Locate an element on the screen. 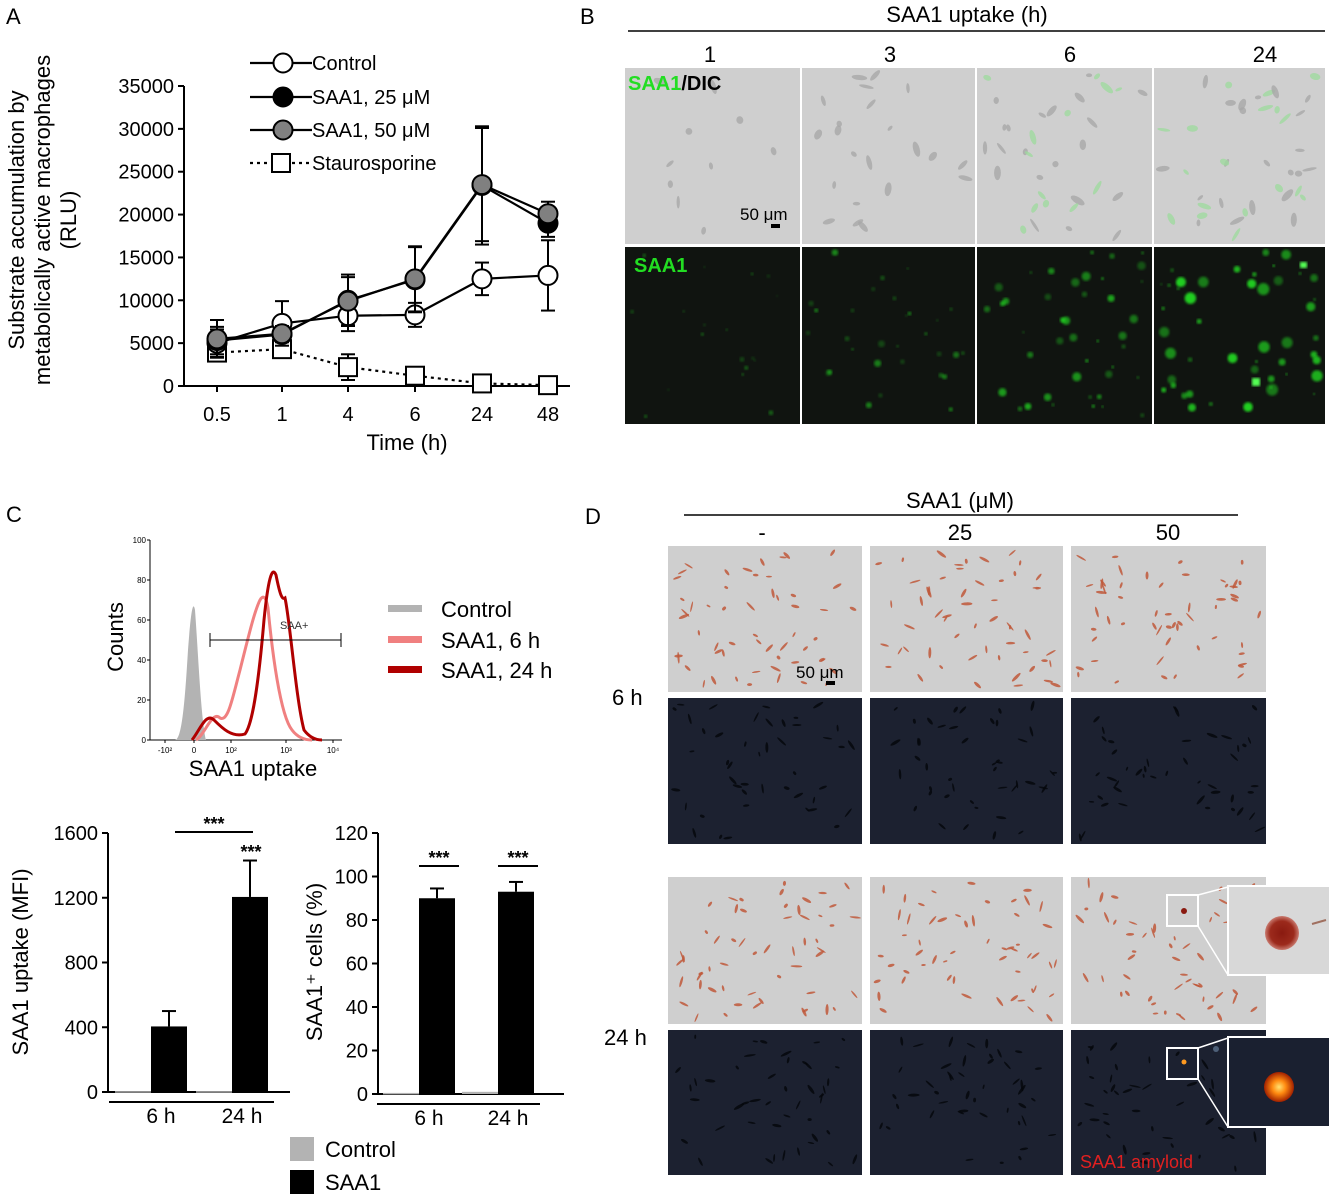 Image resolution: width=1335 pixels, height=1195 pixels. bar-legend-swatch is located at coordinates (302, 1149).